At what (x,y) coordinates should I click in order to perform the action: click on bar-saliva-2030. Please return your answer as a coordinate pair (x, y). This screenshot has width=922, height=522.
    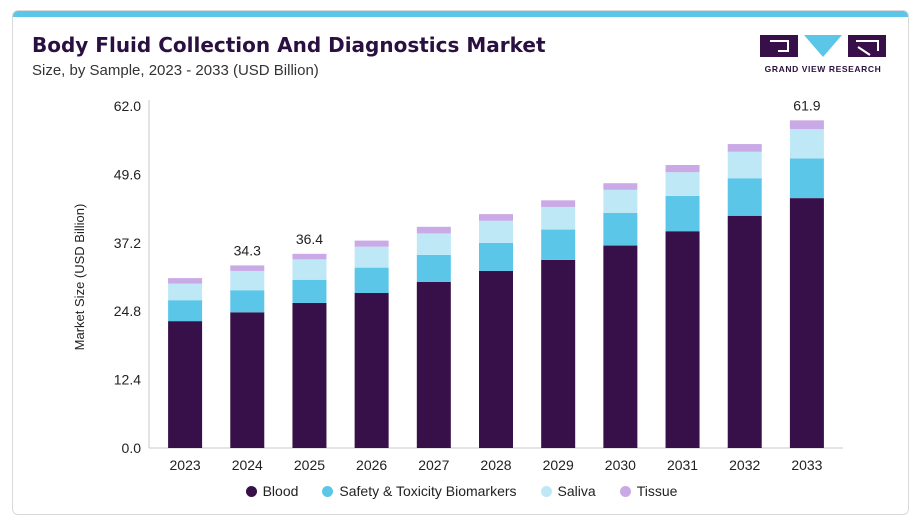
    Looking at the image, I should click on (620, 201).